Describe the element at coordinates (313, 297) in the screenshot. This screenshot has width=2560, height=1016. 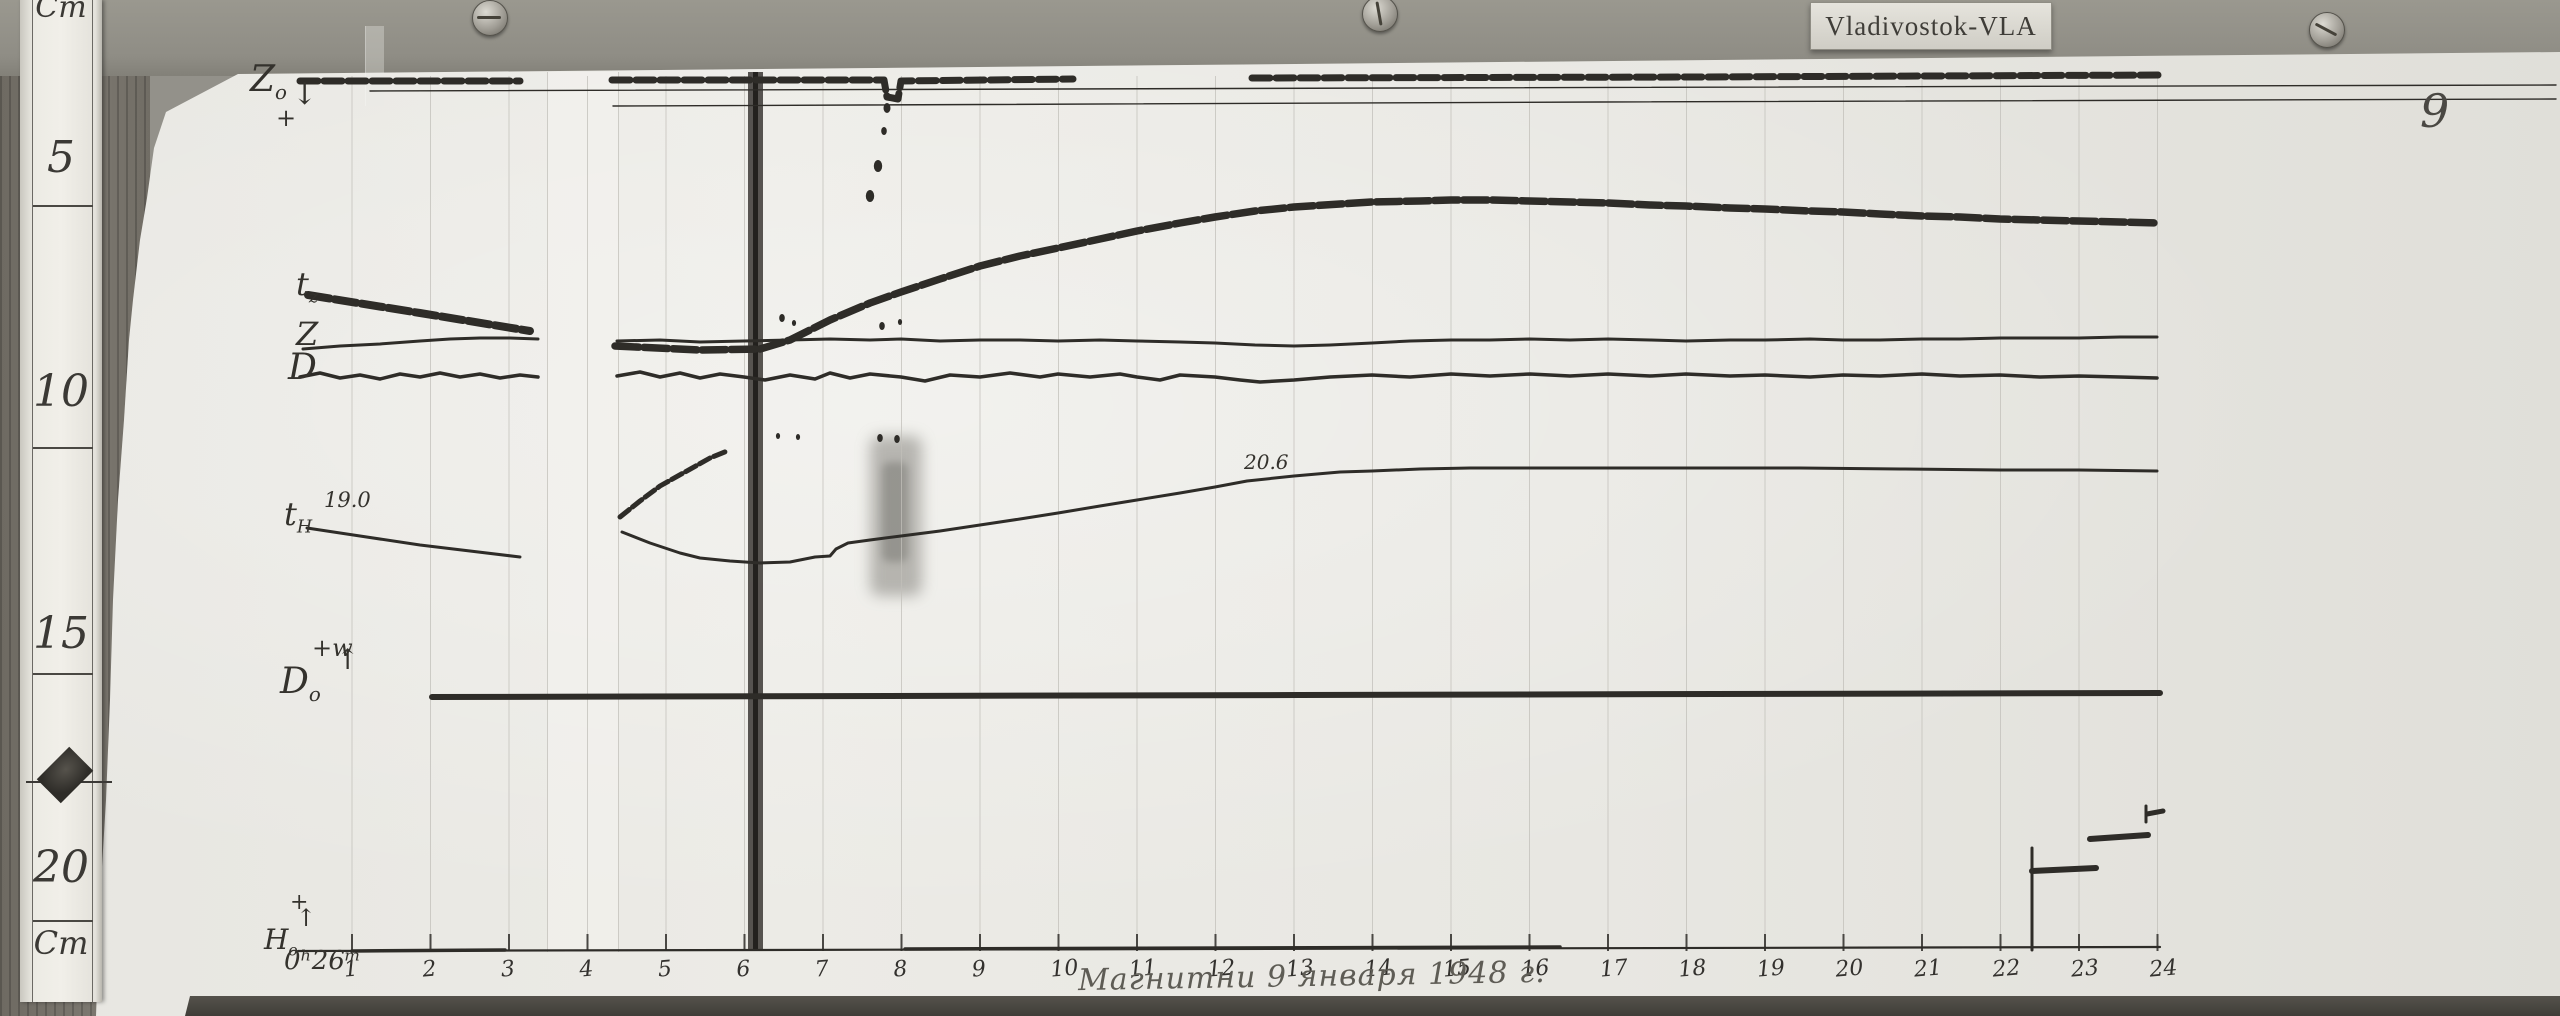
I see `tz-label-subscript: z` at that location.